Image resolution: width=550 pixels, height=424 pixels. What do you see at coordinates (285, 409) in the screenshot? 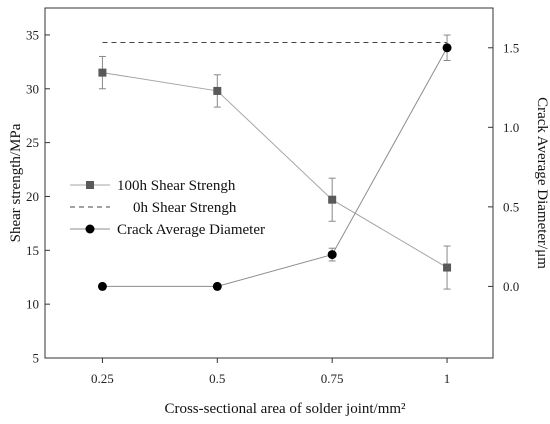
I see `x-axis-title: Cross-sectional area of solder joint/mm²` at bounding box center [285, 409].